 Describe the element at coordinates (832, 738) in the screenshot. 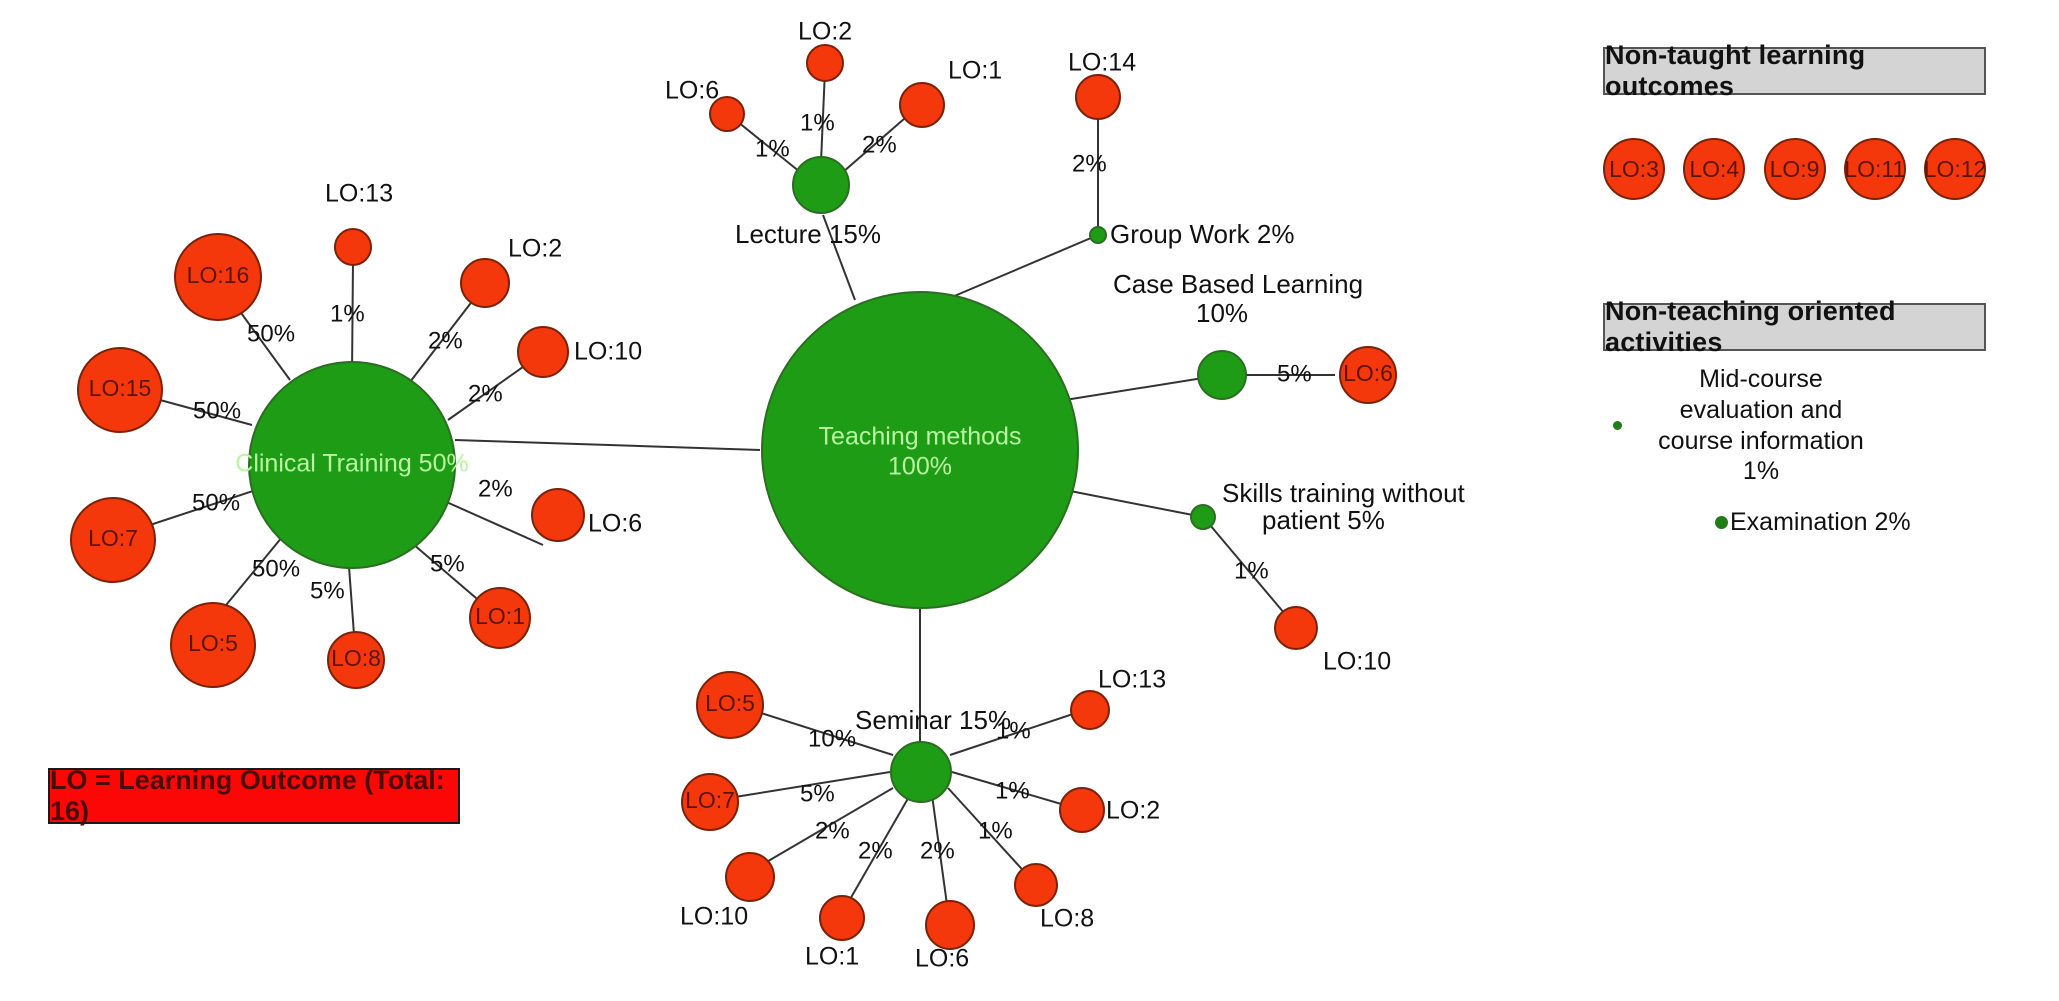

I see `edge-label-seminar-lo5: 10%` at that location.